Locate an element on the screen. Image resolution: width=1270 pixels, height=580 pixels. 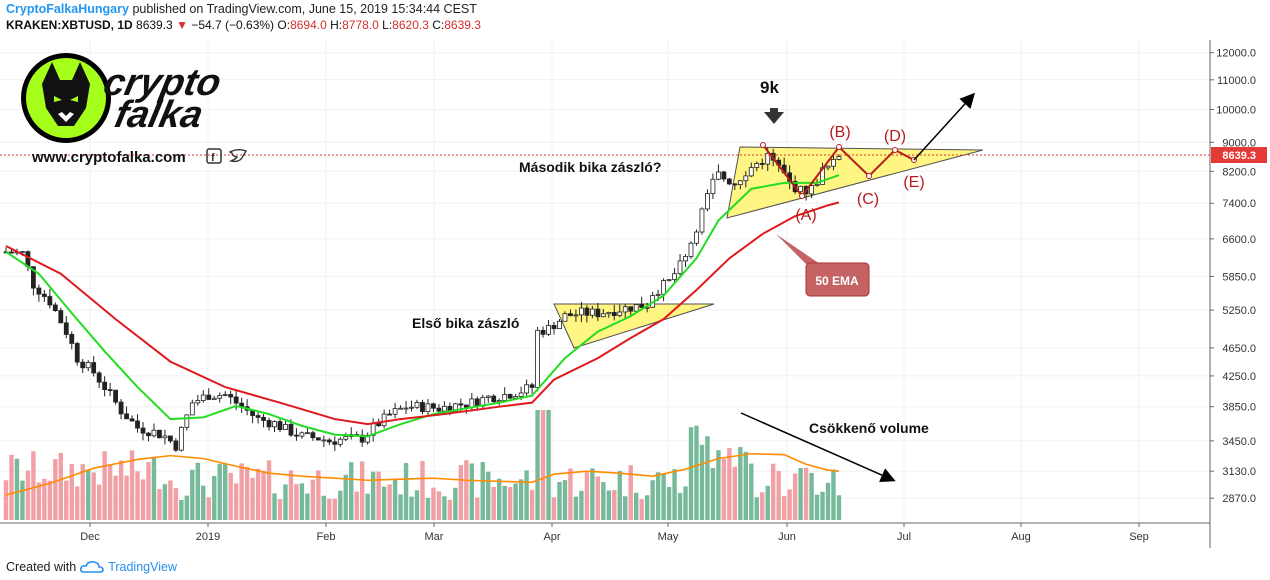
down-arrow-icon is located at coordinates (774, 116).